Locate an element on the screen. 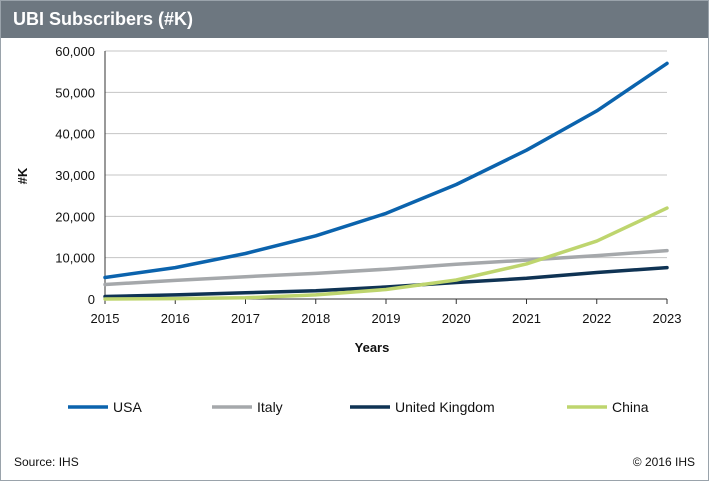 Image resolution: width=709 pixels, height=481 pixels. x-axis-ticks: 2015 2016 2017 2018 2019 2020 2021 2022 2023 is located at coordinates (386, 312).